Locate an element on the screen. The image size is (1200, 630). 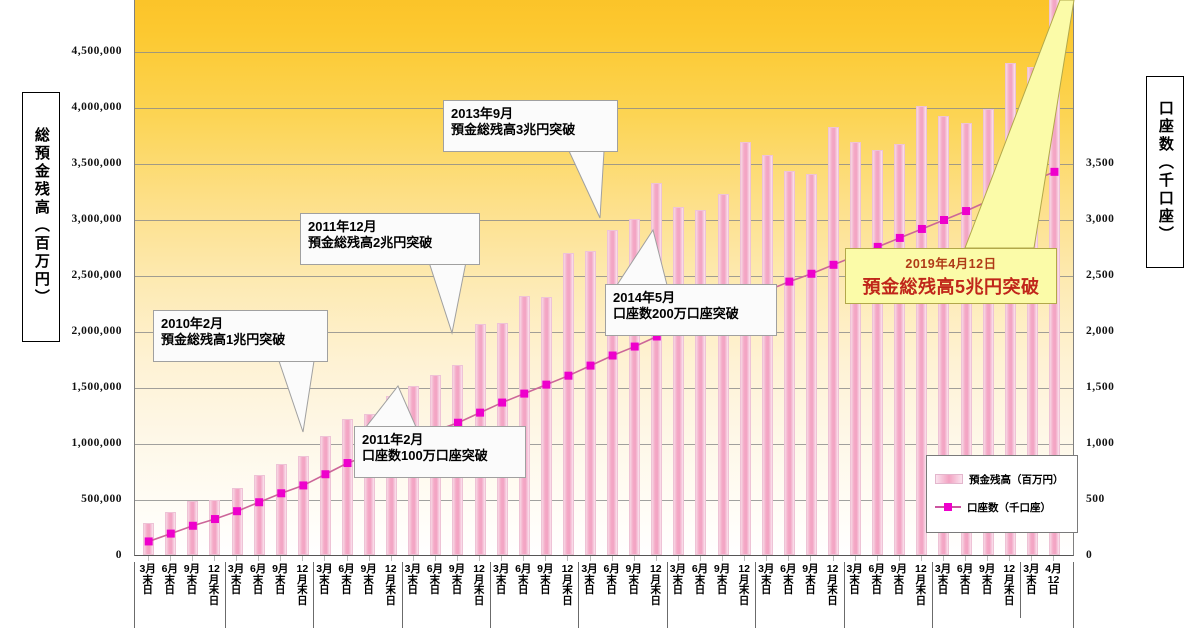
right-tick-label: 0 is located at coordinates (1089, 555).